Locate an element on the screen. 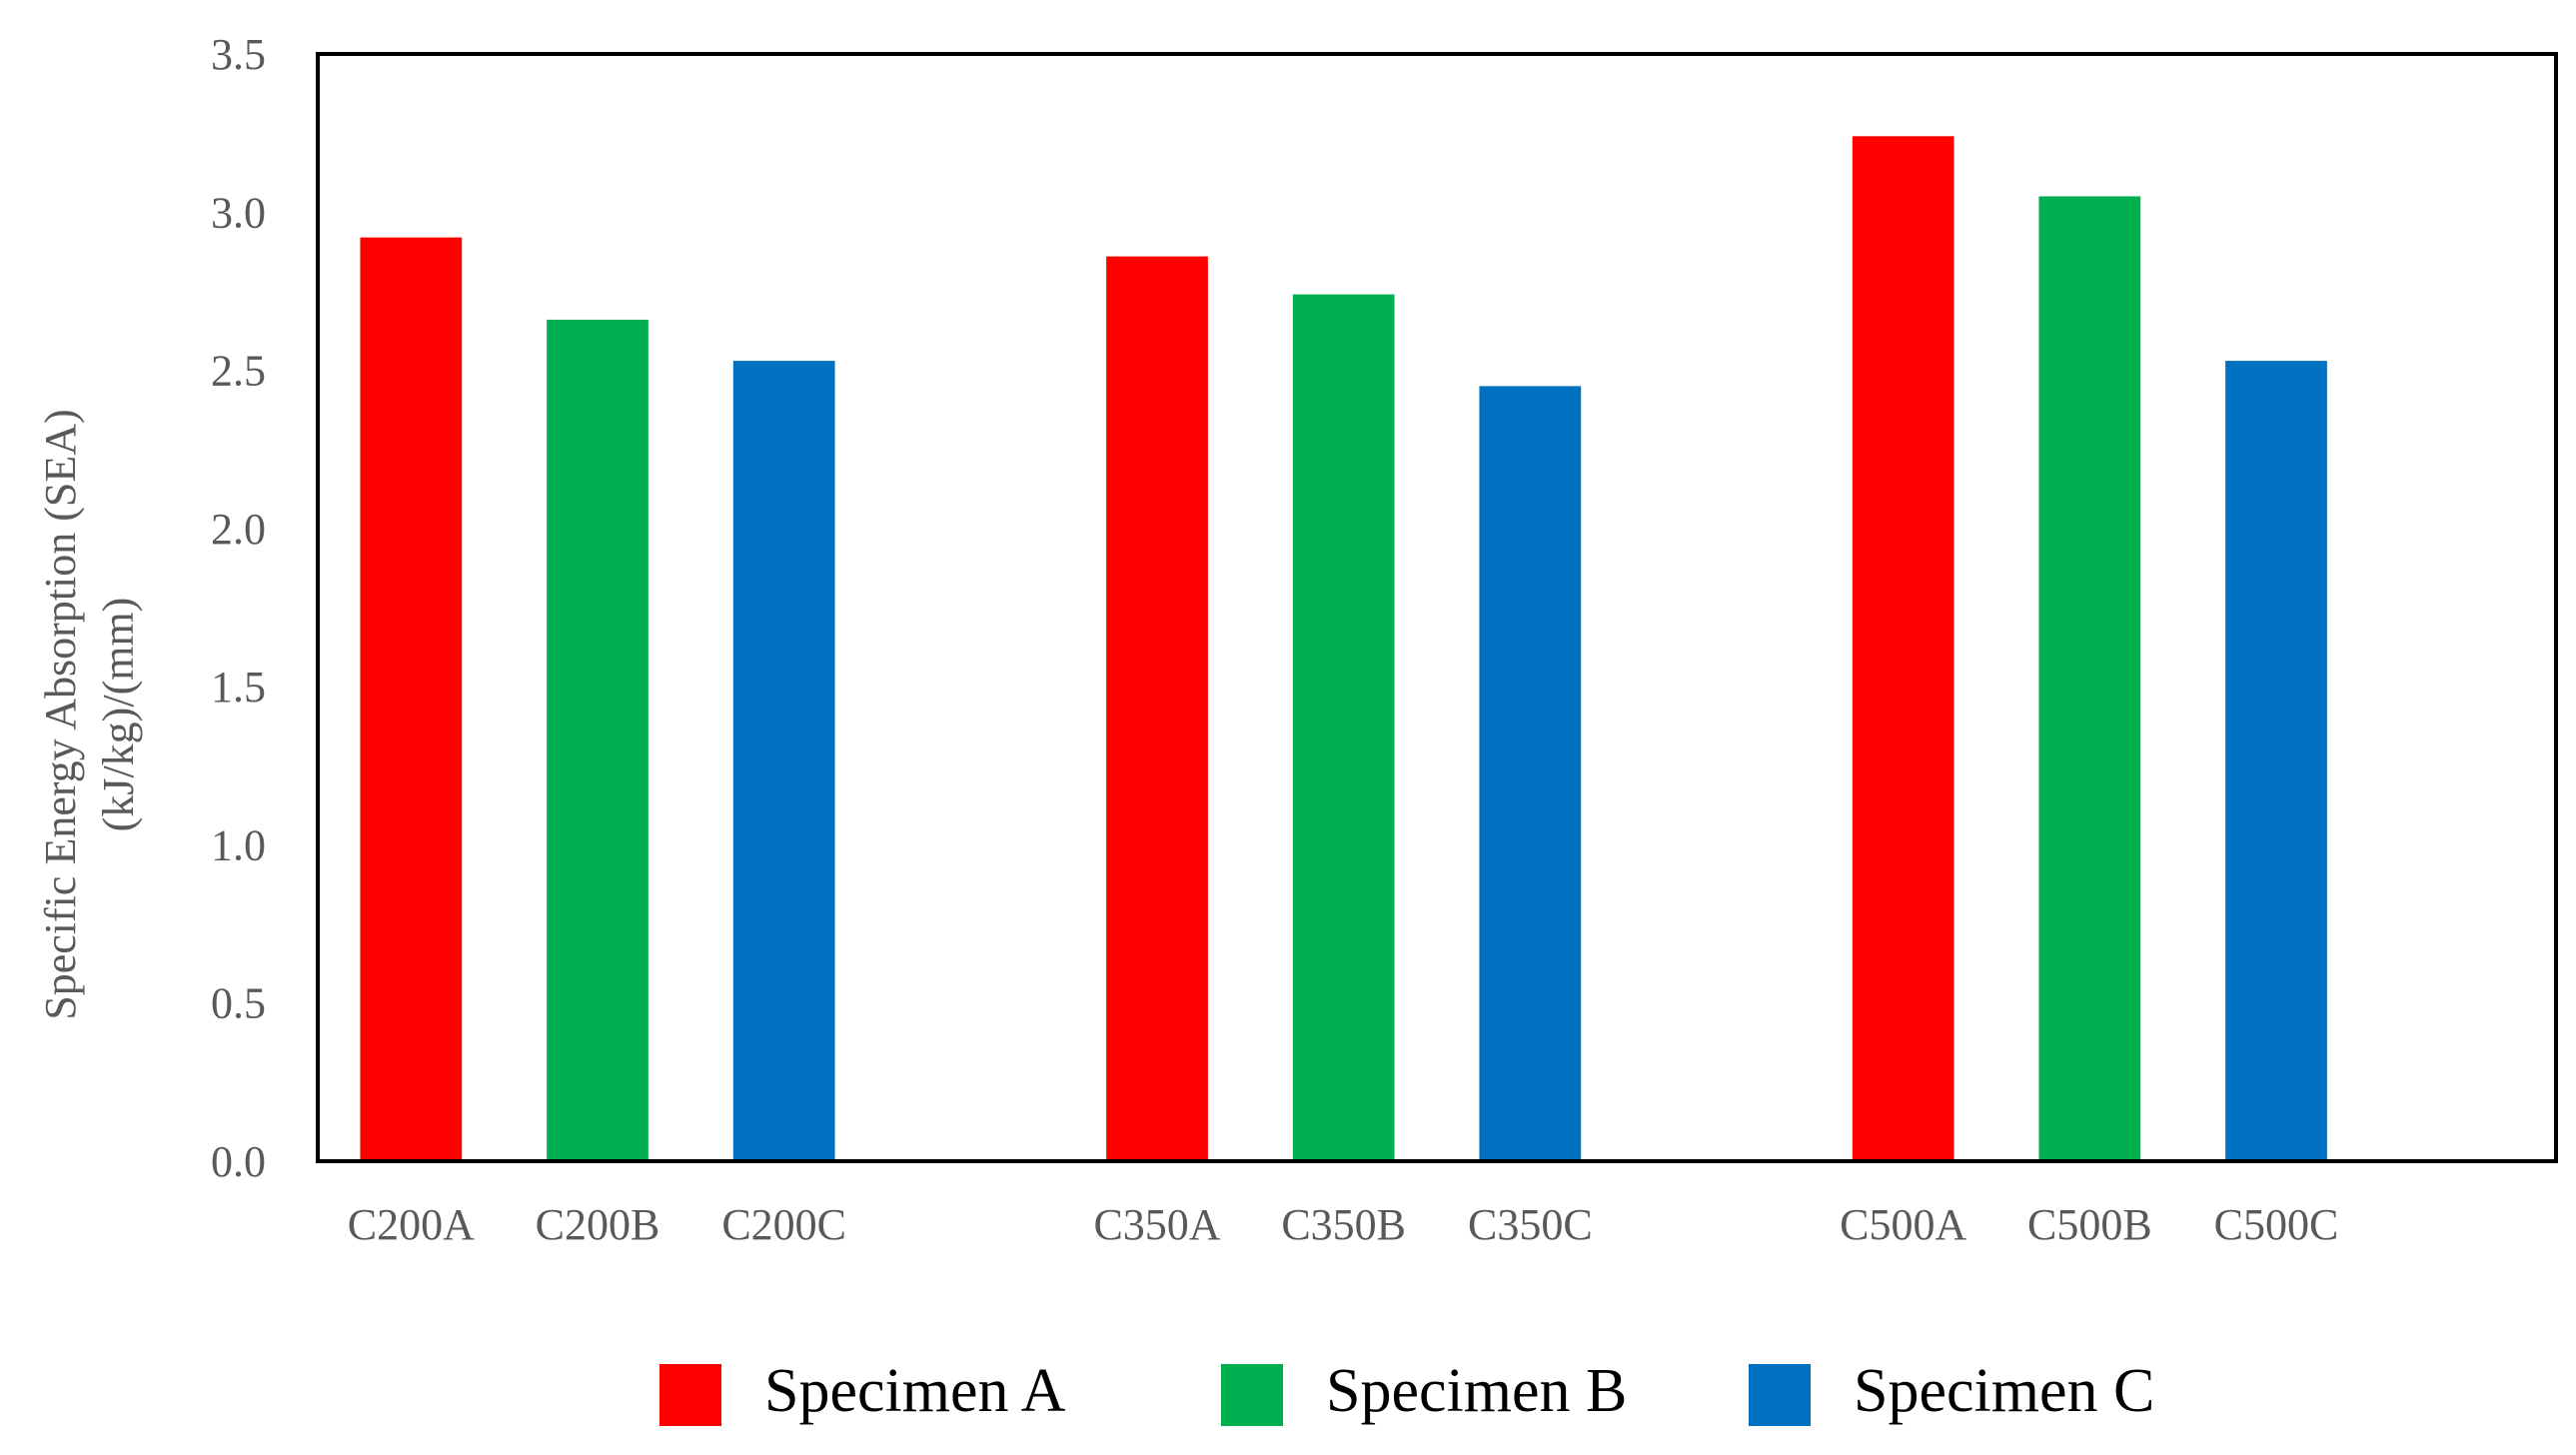  y-tick-label: 0.5 is located at coordinates (238, 1003).